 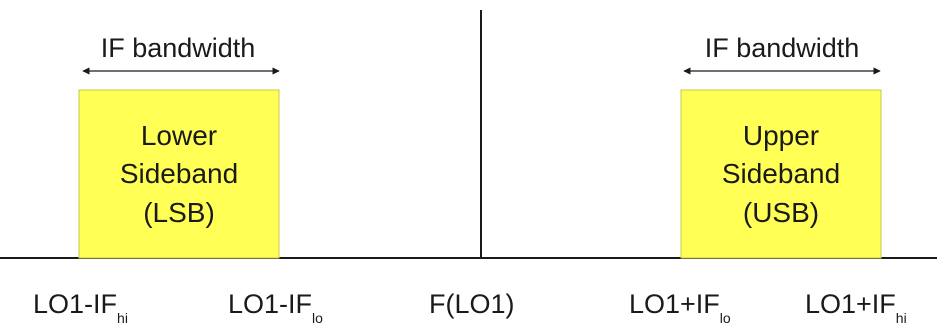 I want to click on label-lo1-minus-if-hi-main: LO1-IF, so click(x=75, y=304).